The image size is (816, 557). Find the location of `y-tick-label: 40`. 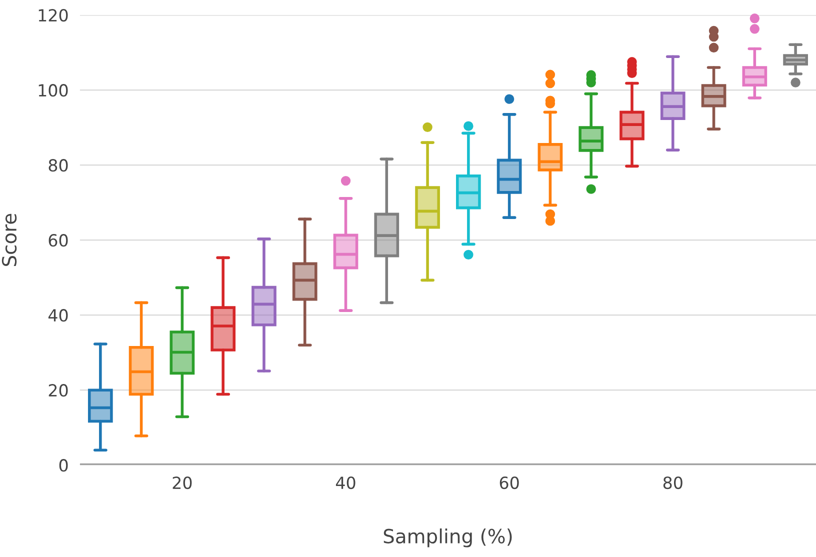

y-tick-label: 40 is located at coordinates (58, 315).